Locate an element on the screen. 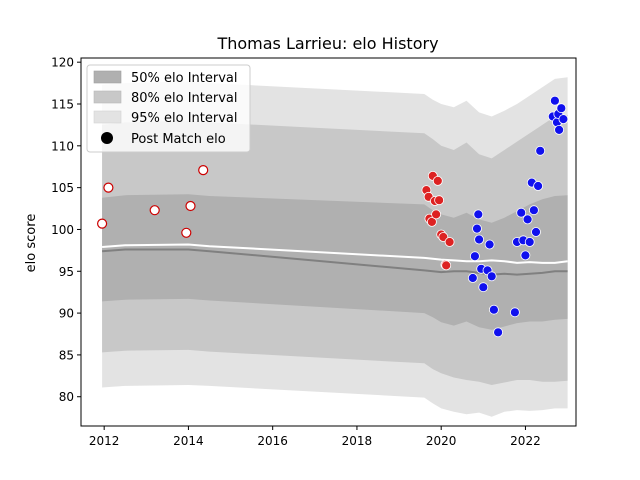 This screenshot has width=640, height=480. y-axis-label: elo score is located at coordinates (31, 243).